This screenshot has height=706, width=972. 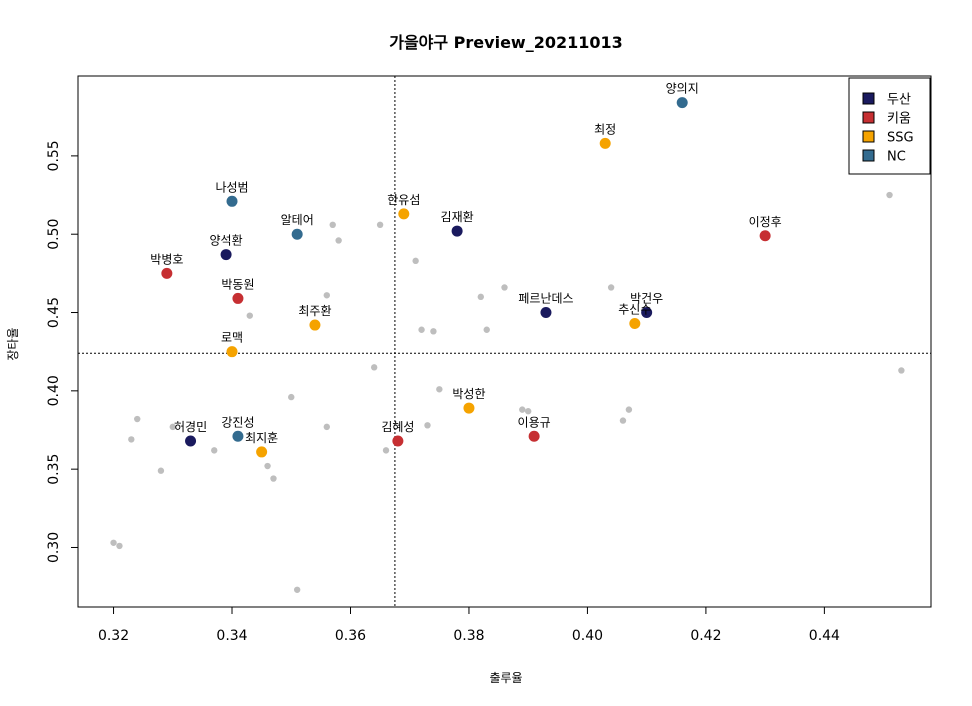 I want to click on x-axis: 0.32 0.34 0.36 0.38 0.40 0.42 0.44, so click(x=469, y=625).